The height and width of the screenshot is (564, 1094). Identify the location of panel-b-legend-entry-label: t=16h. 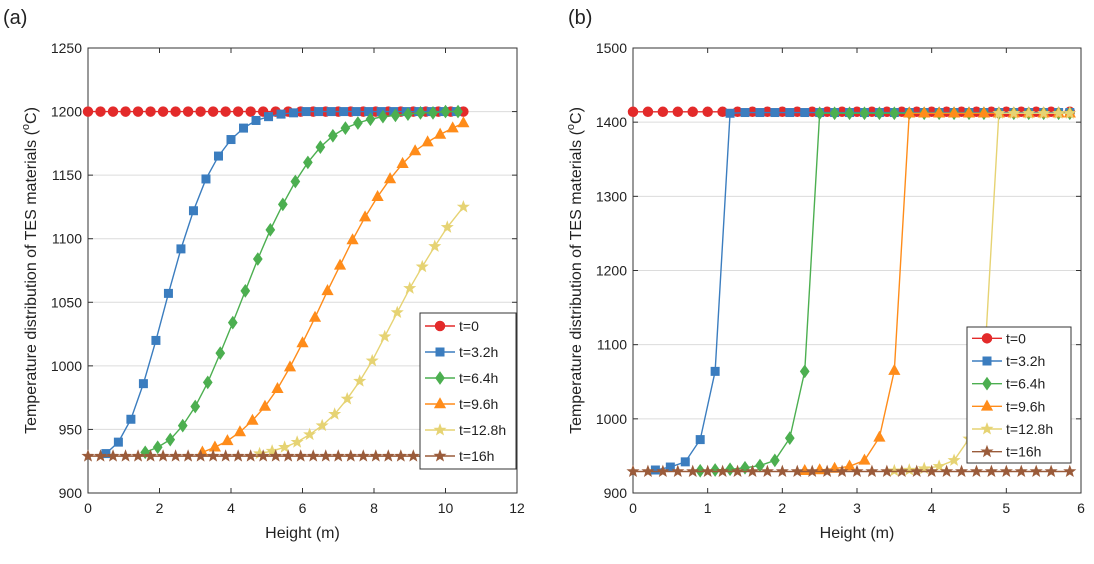
(1023, 452).